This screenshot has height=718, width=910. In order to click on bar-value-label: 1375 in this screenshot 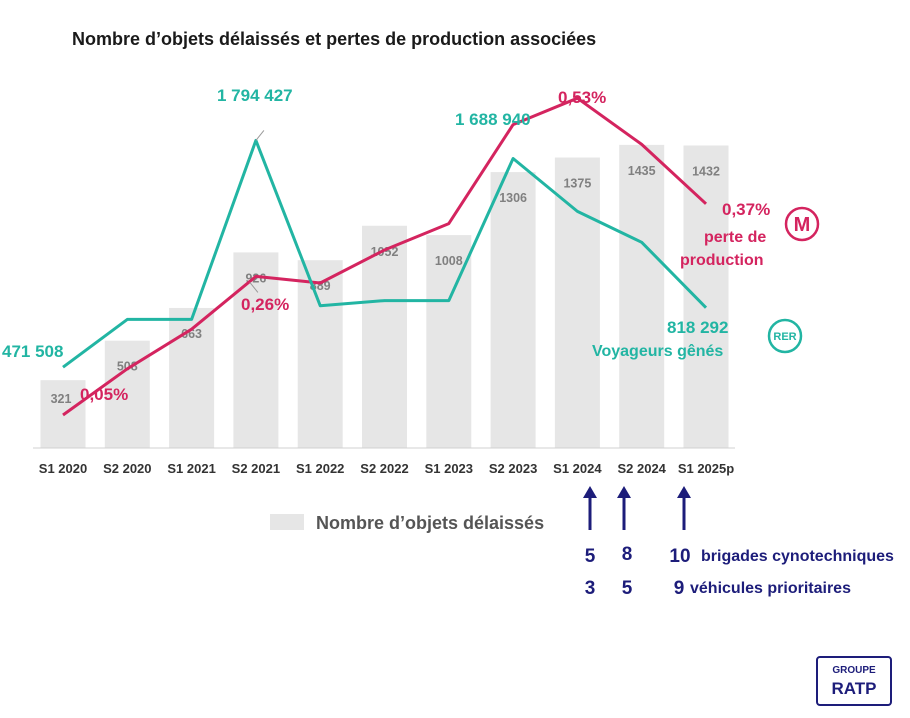, I will do `click(577, 184)`.